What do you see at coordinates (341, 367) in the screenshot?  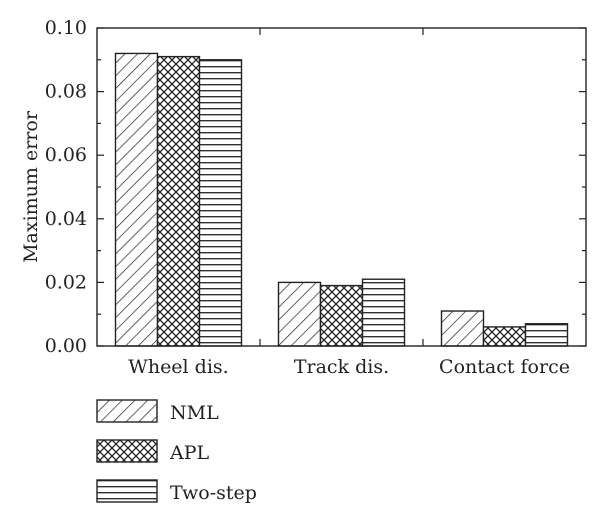 I see `x-tick-label: Track dis.` at bounding box center [341, 367].